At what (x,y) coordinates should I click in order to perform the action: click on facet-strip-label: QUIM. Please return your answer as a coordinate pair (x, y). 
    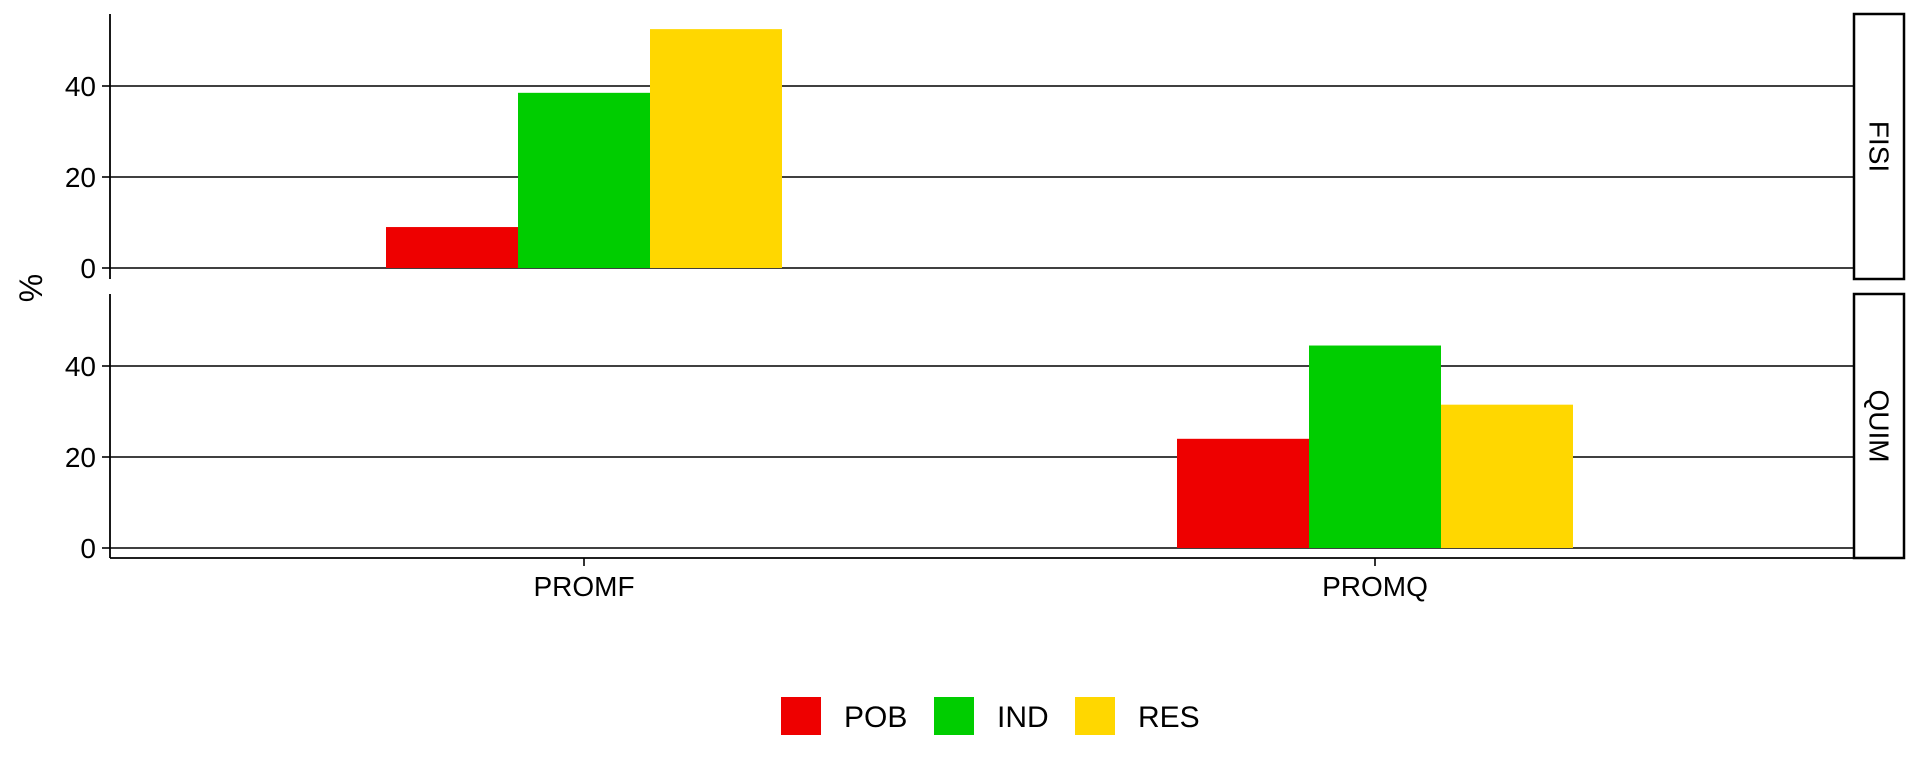
    Looking at the image, I should click on (1879, 425).